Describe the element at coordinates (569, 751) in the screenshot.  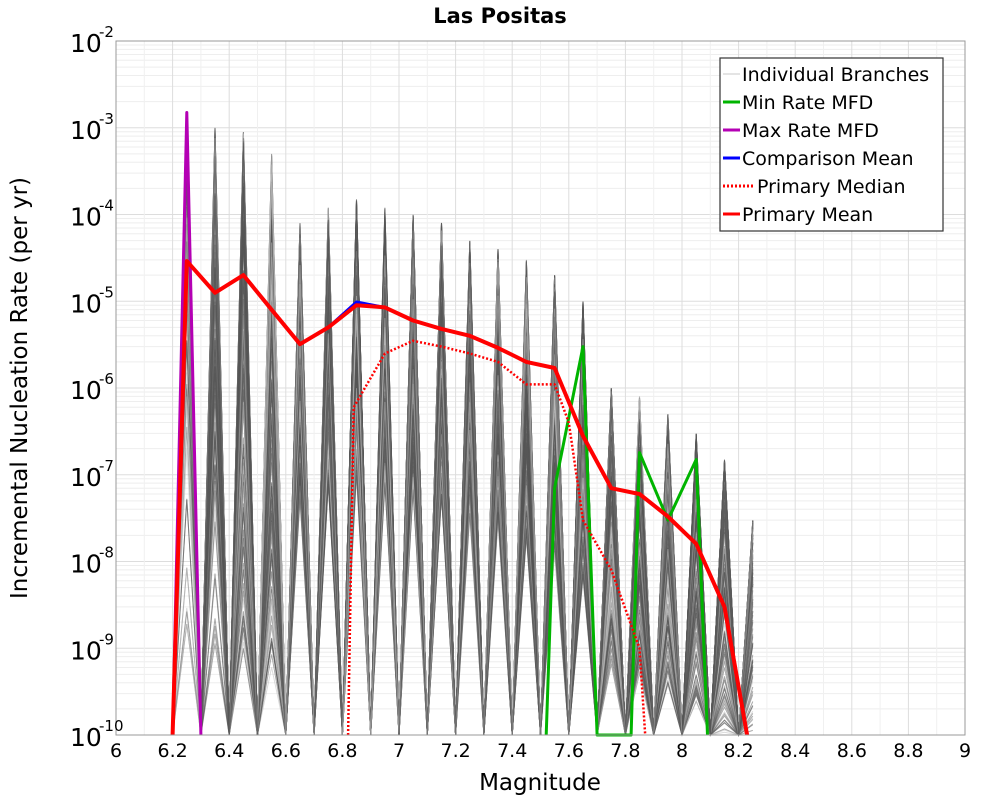
I see `x-tick-label: 7.6` at that location.